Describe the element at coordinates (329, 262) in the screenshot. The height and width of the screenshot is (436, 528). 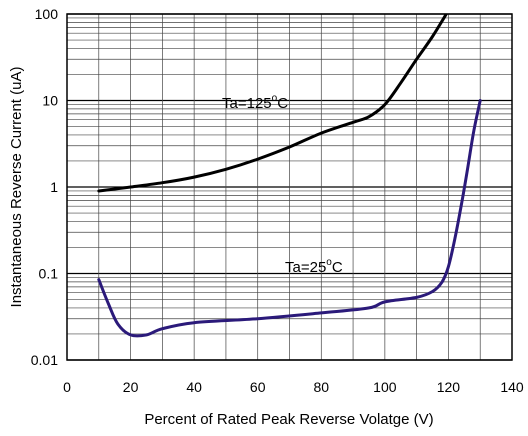
I see `series-label-25c-sup: o` at that location.